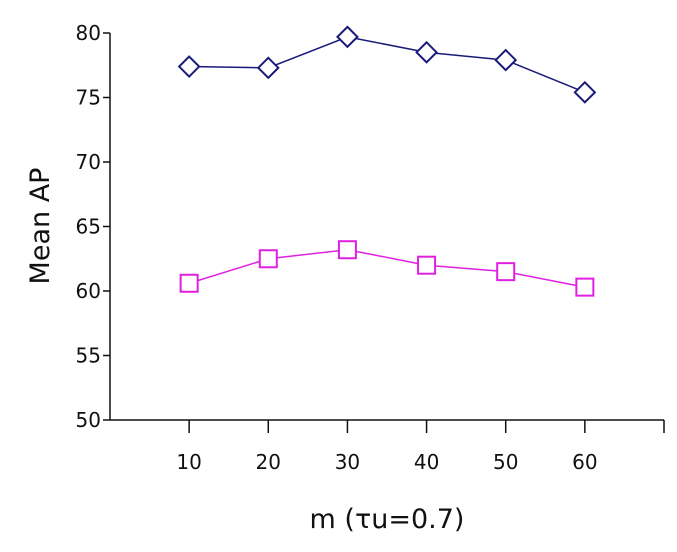  Describe the element at coordinates (88, 291) in the screenshot. I see `y-tick-label: 60` at that location.